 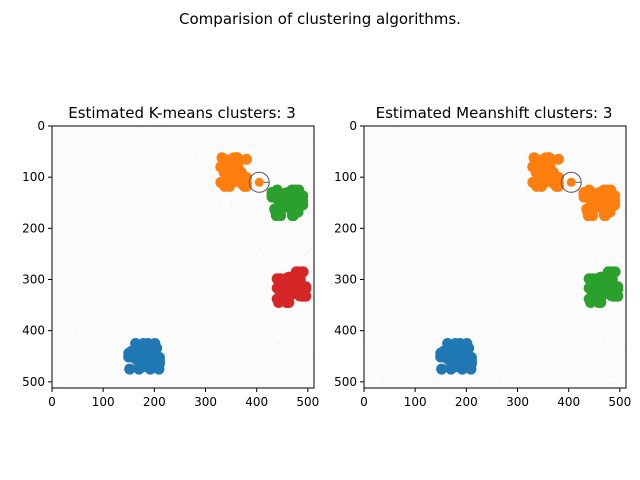 I want to click on meanshift-xtick-label: 0, so click(x=364, y=402).